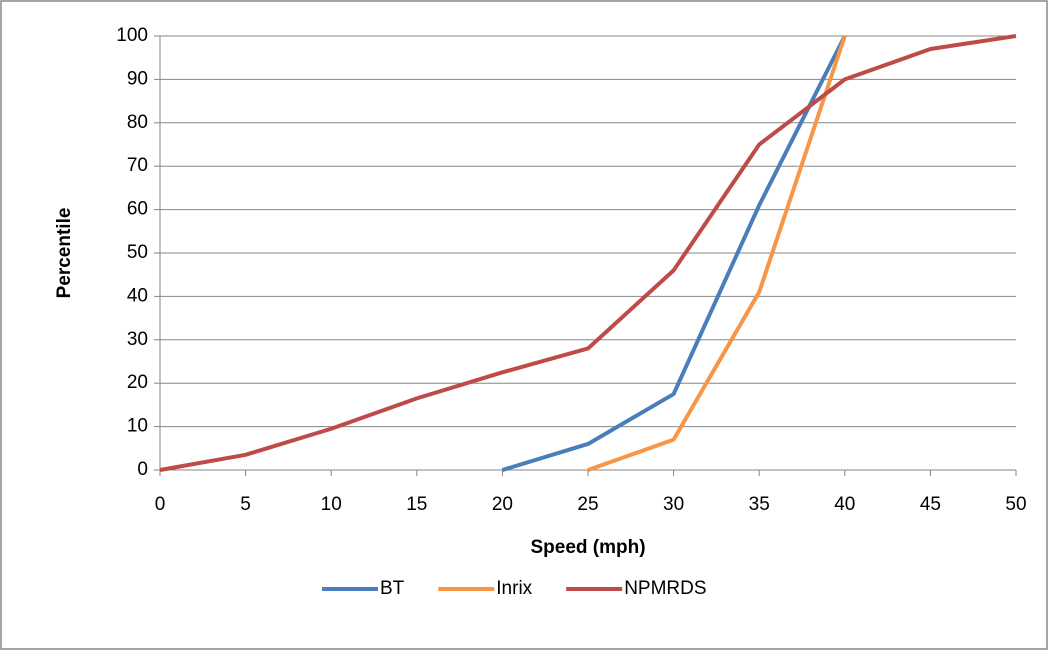 The image size is (1049, 651). Describe the element at coordinates (759, 504) in the screenshot. I see `x-tick-label: 35` at that location.